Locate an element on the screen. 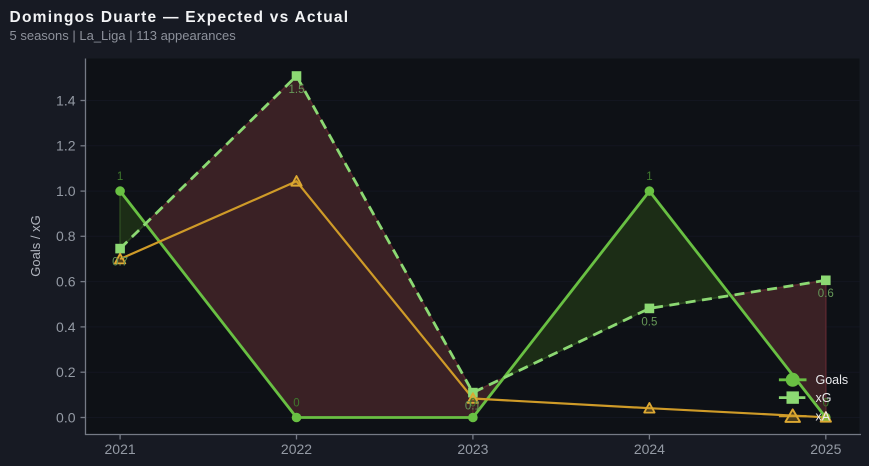 The height and width of the screenshot is (466, 869). svg-text:5 seasons | La_Liga | 113 appe: 5 seasons | La_Liga | 113 appearances is located at coordinates (123, 35).